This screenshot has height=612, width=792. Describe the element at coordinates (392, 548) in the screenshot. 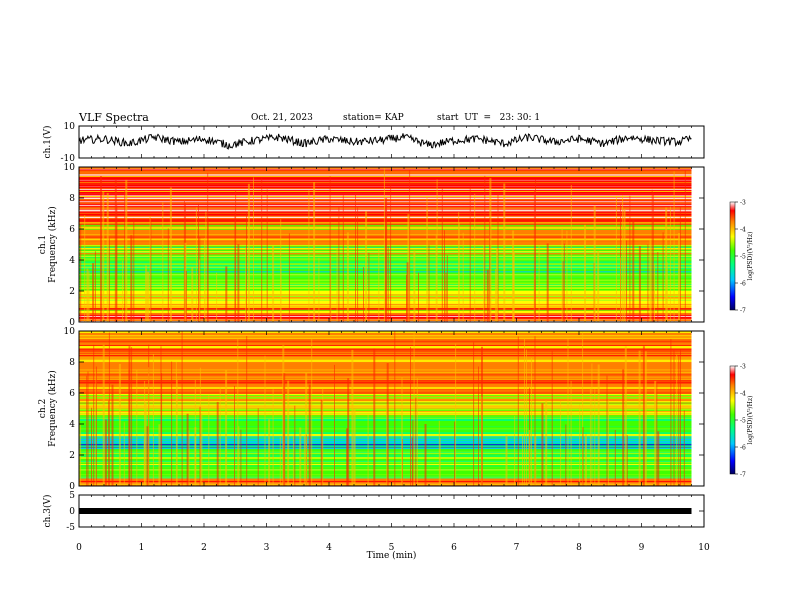

I see `x-tick-label: 5` at that location.